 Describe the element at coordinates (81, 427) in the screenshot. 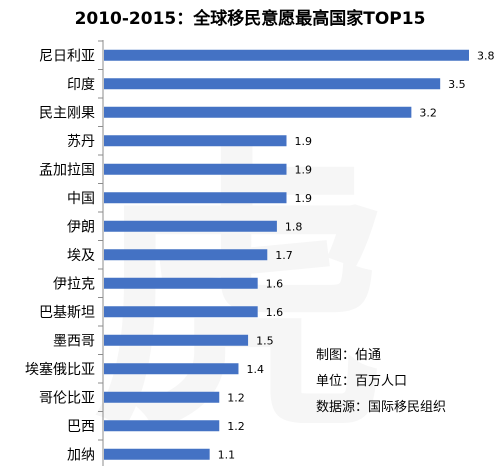

I see `category-label: 巴西` at that location.